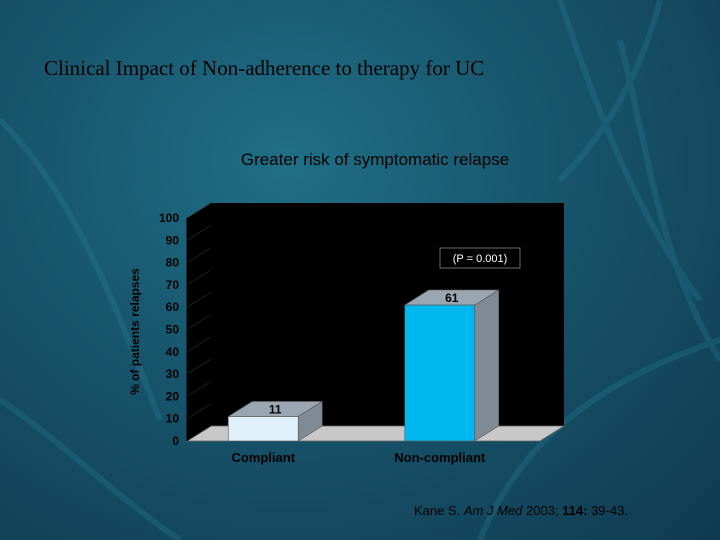 This screenshot has height=540, width=720. Describe the element at coordinates (173, 240) in the screenshot. I see `y-tick-label: 90` at that location.